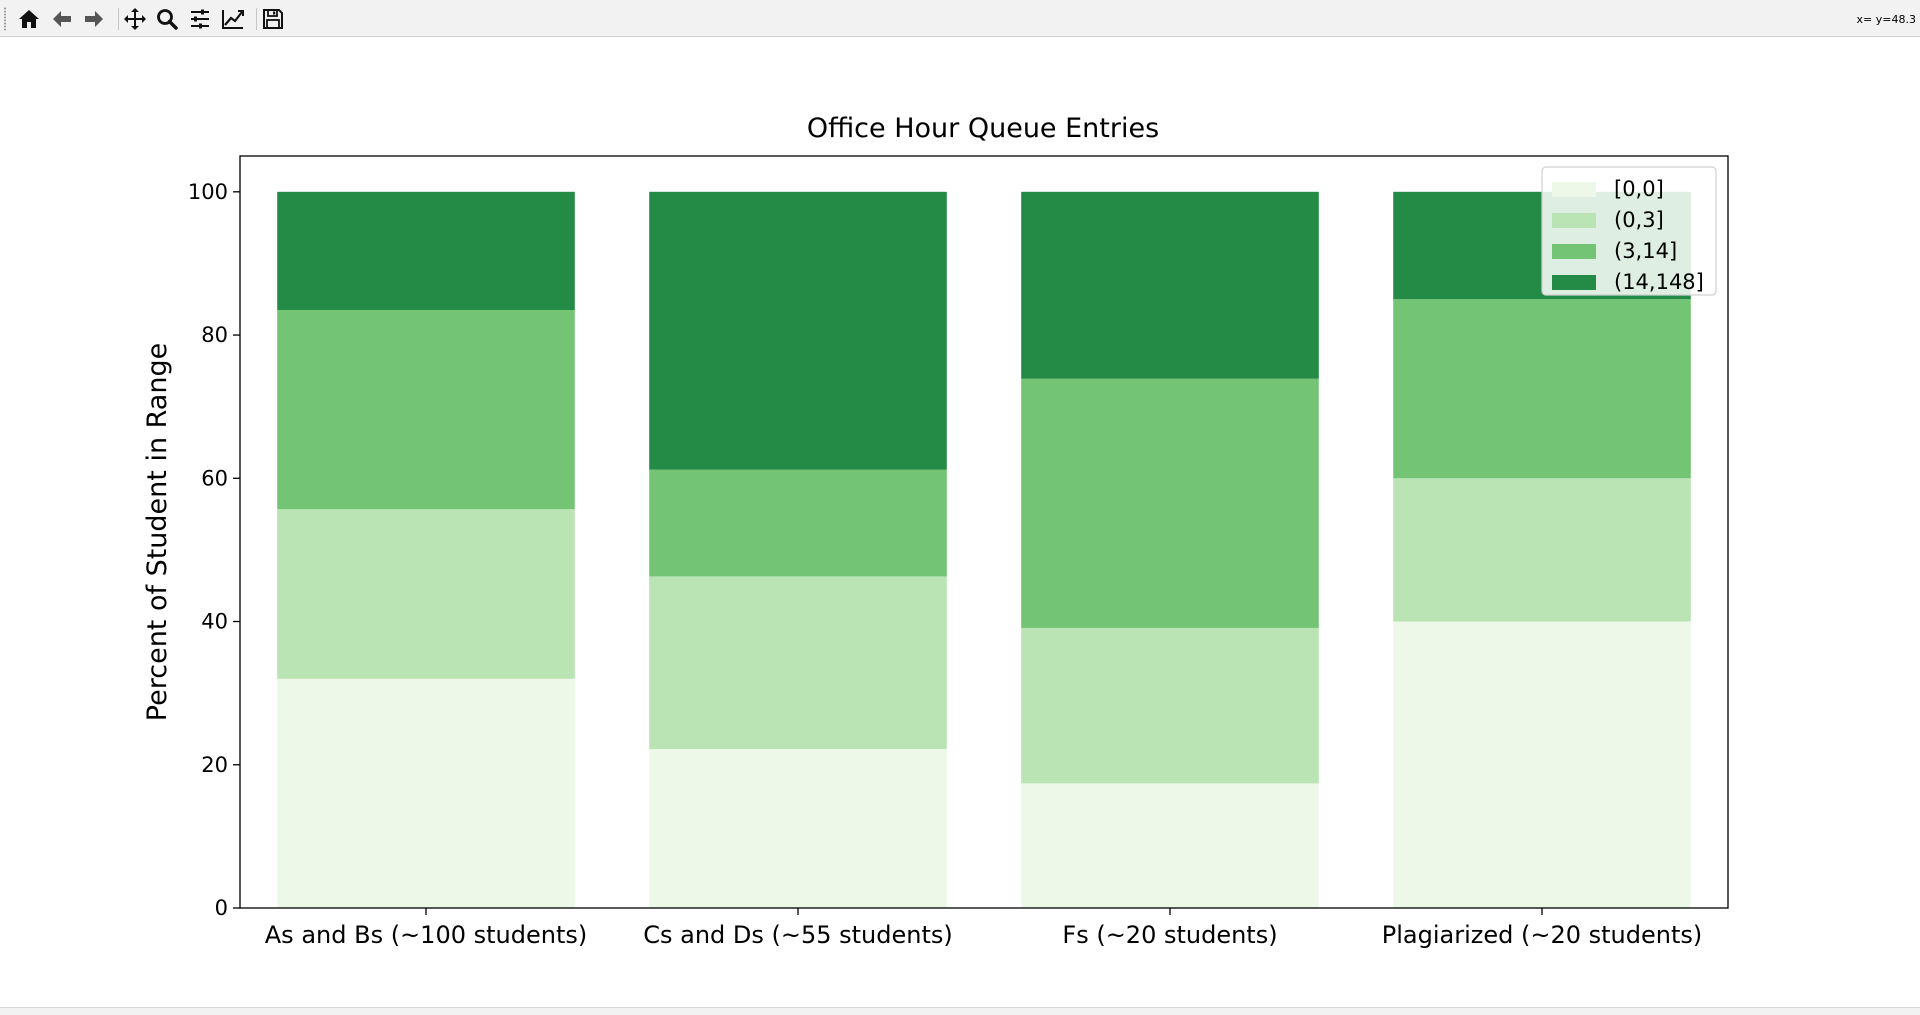  I want to click on sliders-icon, so click(200, 19).